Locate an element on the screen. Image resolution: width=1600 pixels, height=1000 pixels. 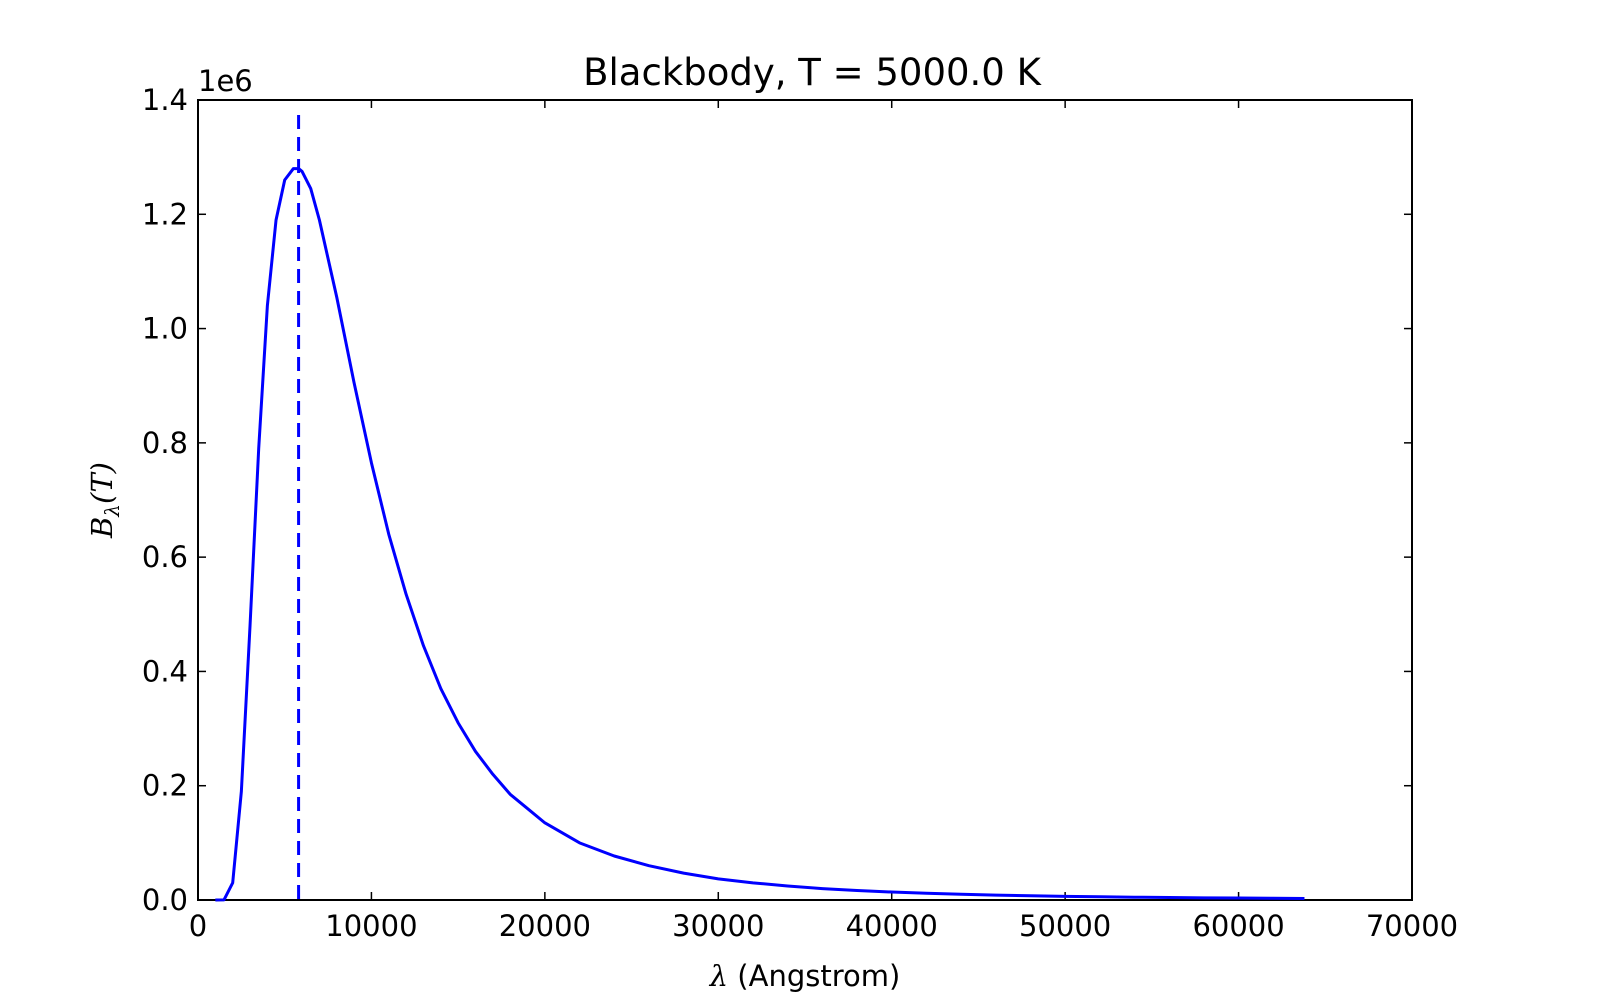
y-tick-label: 0.6 is located at coordinates (165, 557).